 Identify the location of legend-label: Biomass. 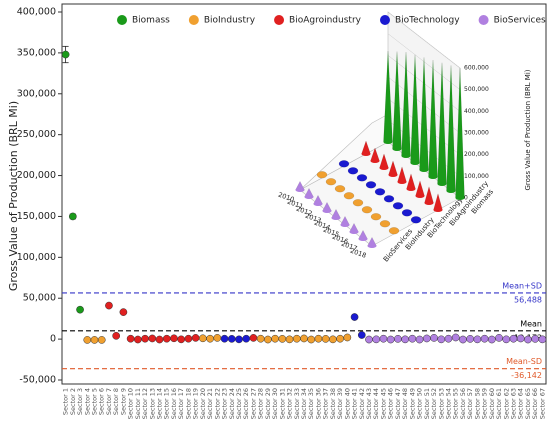
(151, 21).